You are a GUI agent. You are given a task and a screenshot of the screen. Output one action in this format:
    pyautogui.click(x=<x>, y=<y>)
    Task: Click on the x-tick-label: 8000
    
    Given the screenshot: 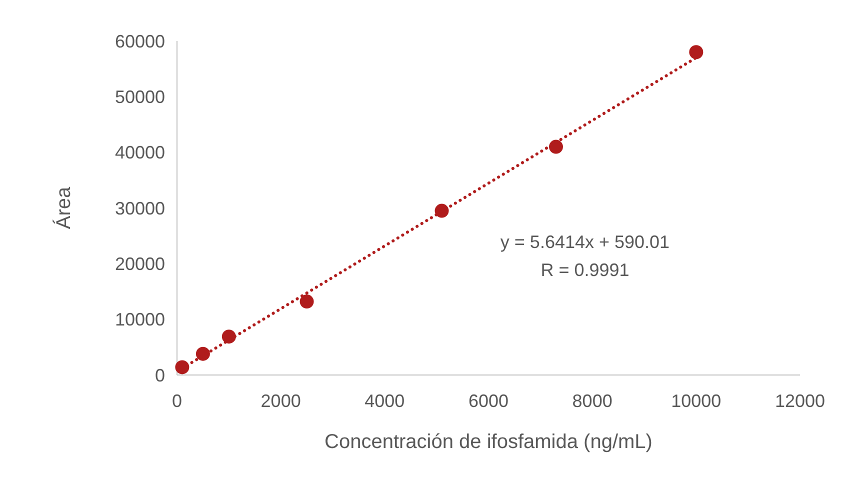 What is the action you would take?
    pyautogui.click(x=592, y=401)
    